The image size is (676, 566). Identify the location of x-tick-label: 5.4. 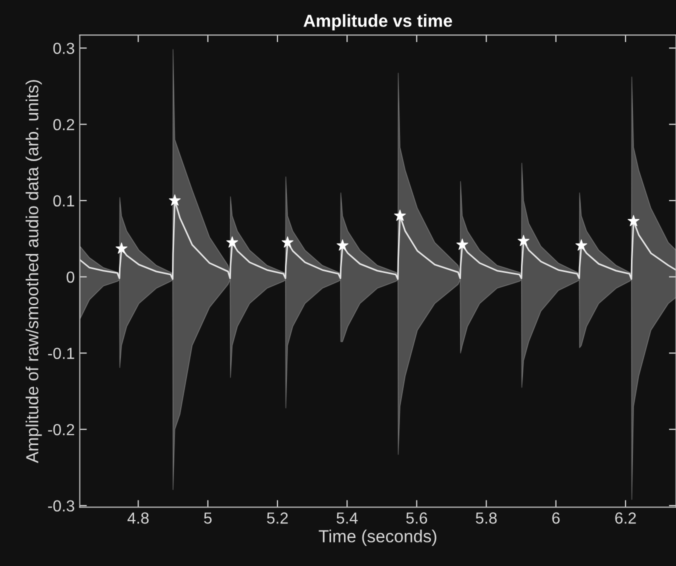
(347, 518).